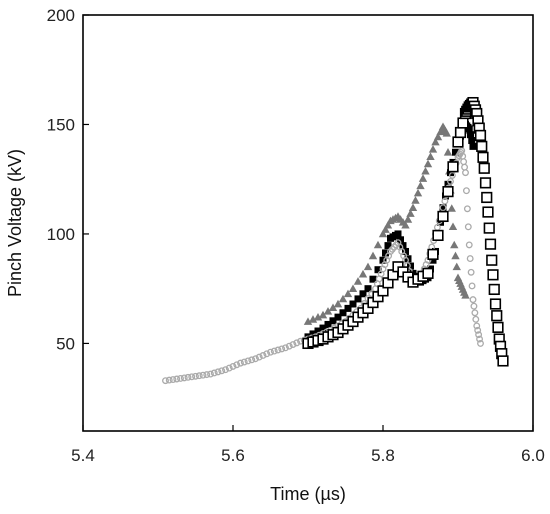  Describe the element at coordinates (83, 455) in the screenshot. I see `x-tick-label: 5.4` at that location.